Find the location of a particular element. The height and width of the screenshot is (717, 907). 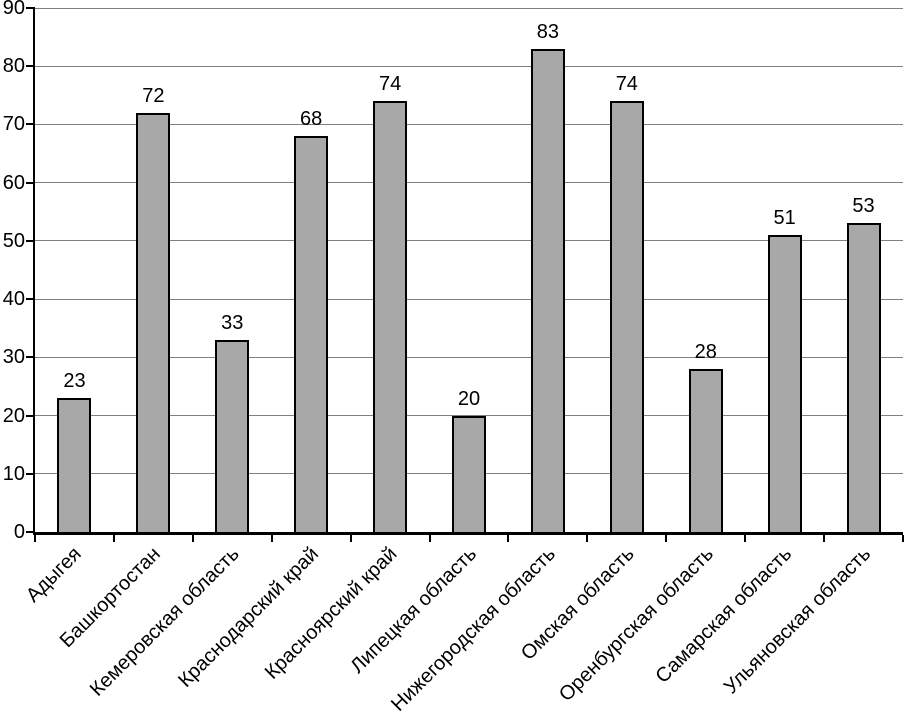

y-axis-tick-label: 90 is located at coordinates (13, 9).